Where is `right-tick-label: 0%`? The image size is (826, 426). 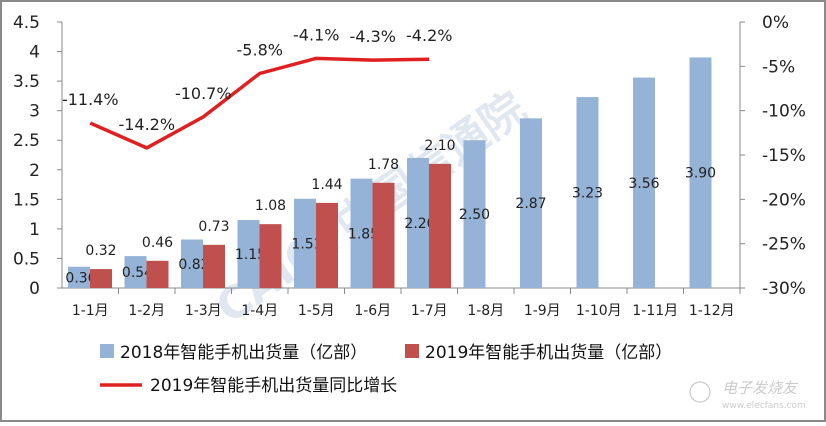 right-tick-label: 0% is located at coordinates (775, 23).